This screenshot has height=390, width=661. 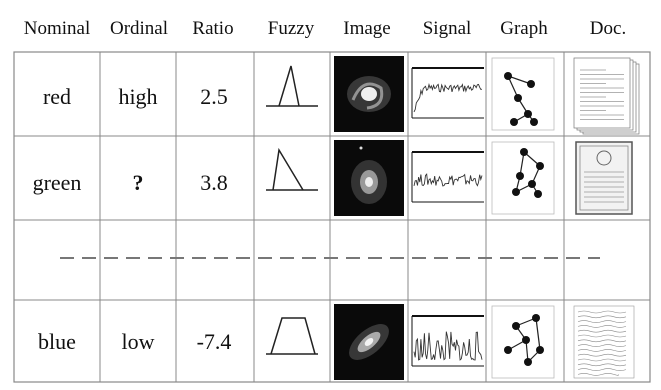 I want to click on cell-nominal-red: red, so click(x=57, y=96).